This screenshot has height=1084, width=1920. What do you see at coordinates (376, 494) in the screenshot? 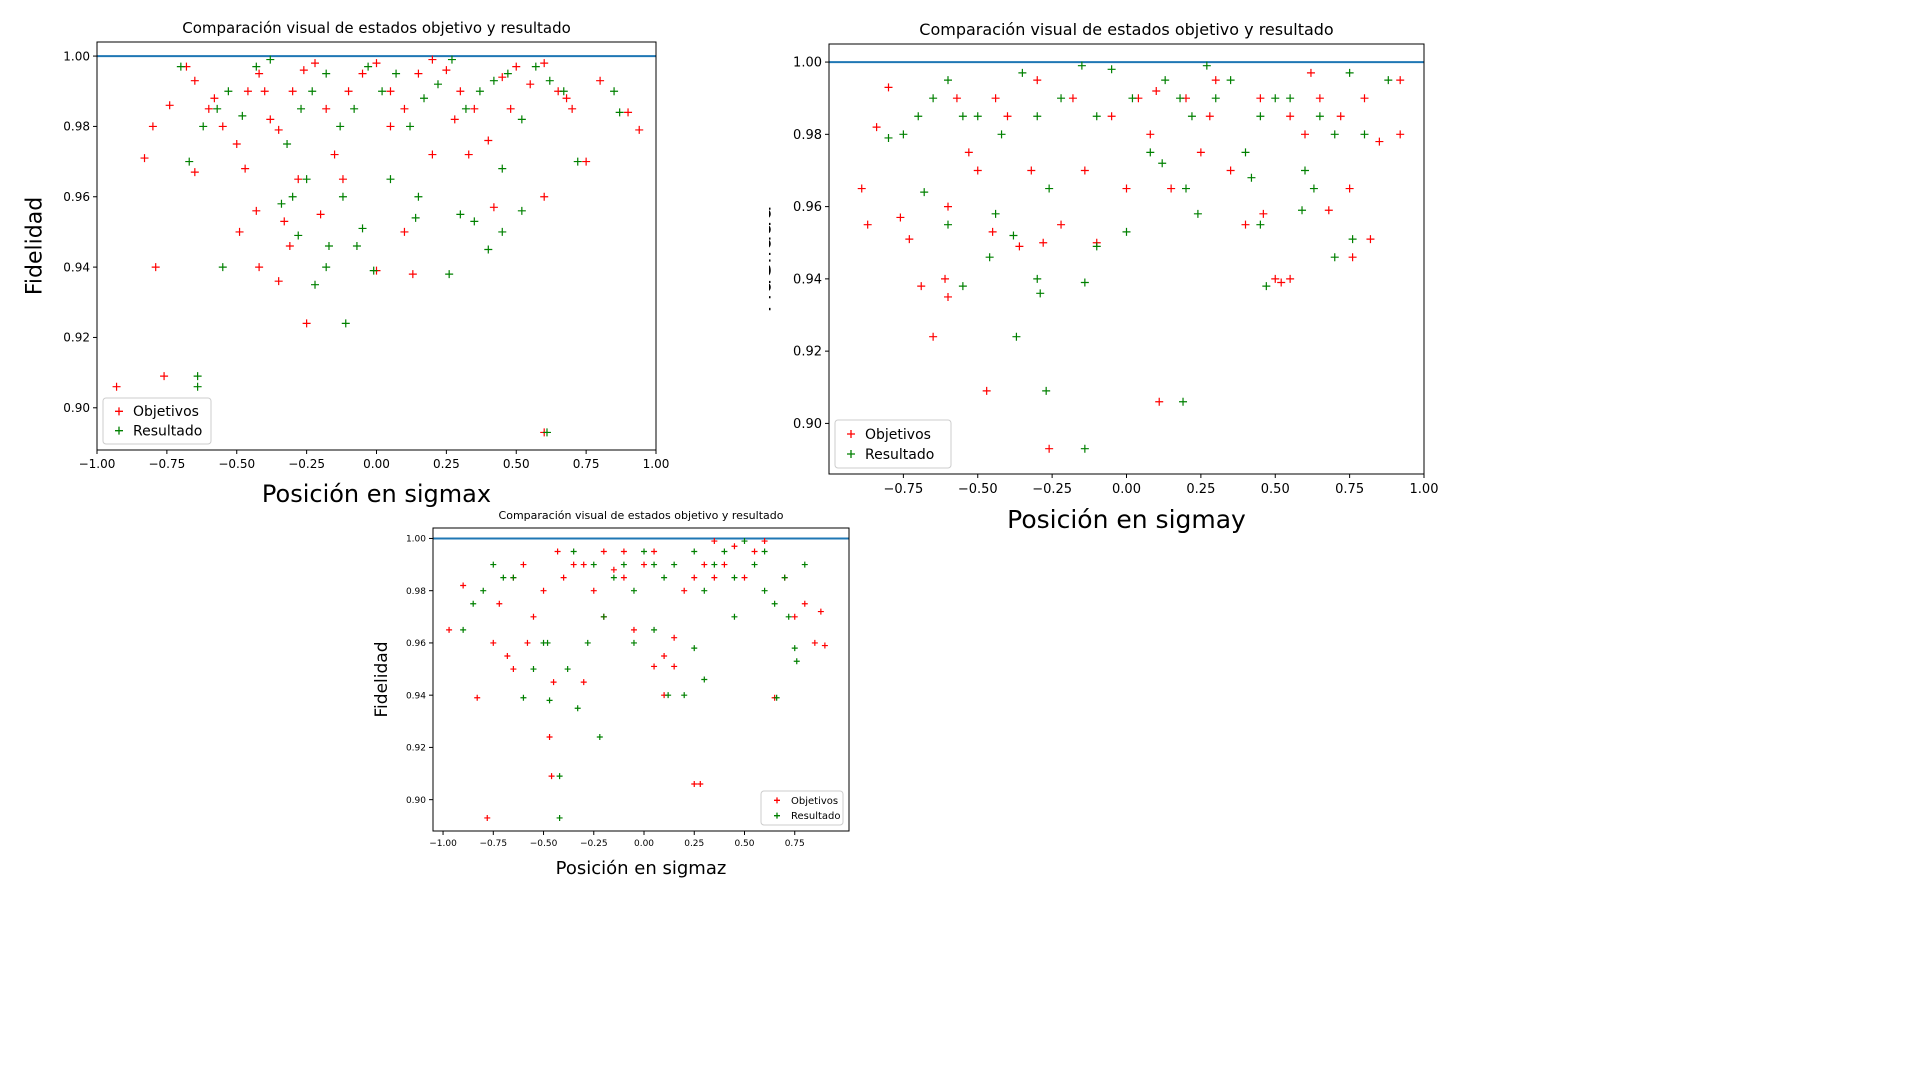
I see `x-axis-label: Posición en sigmax` at bounding box center [376, 494].